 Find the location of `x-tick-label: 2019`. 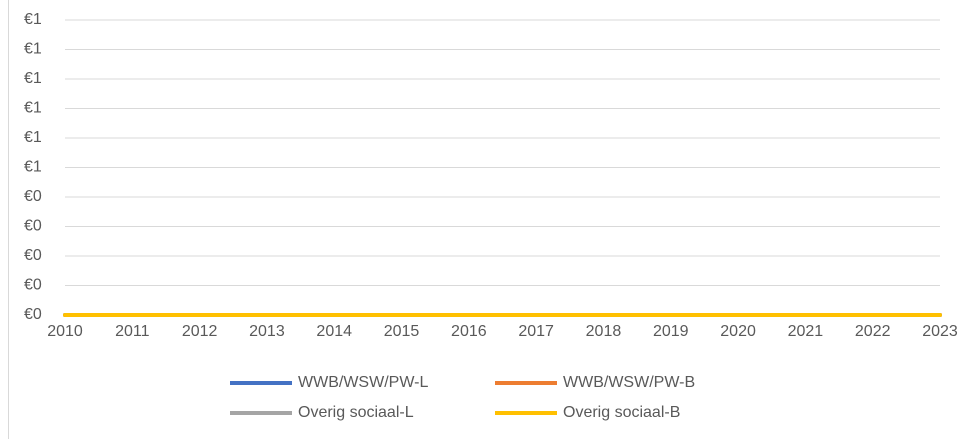

x-tick-label: 2019 is located at coordinates (671, 331).